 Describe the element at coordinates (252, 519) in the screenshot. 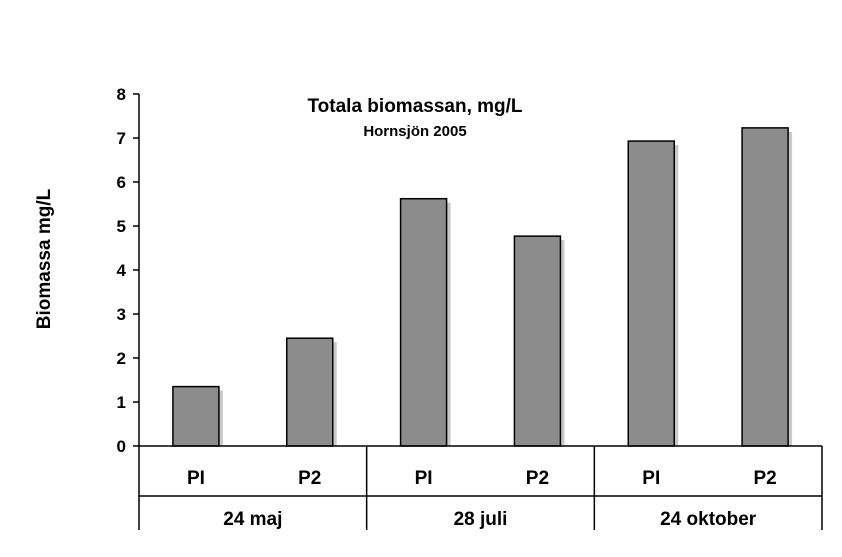

I see `group-label: 24 maj` at that location.